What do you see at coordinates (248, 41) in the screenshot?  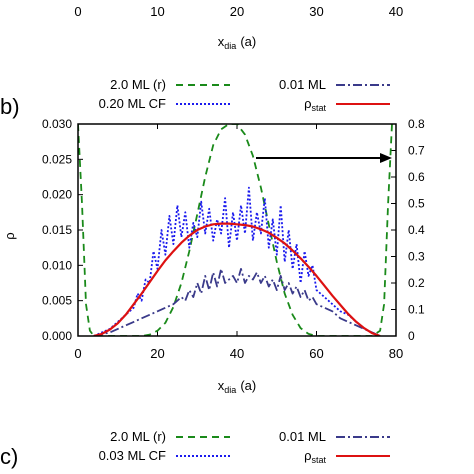 I see `top-x-axis-label-unit: (a)` at bounding box center [248, 41].